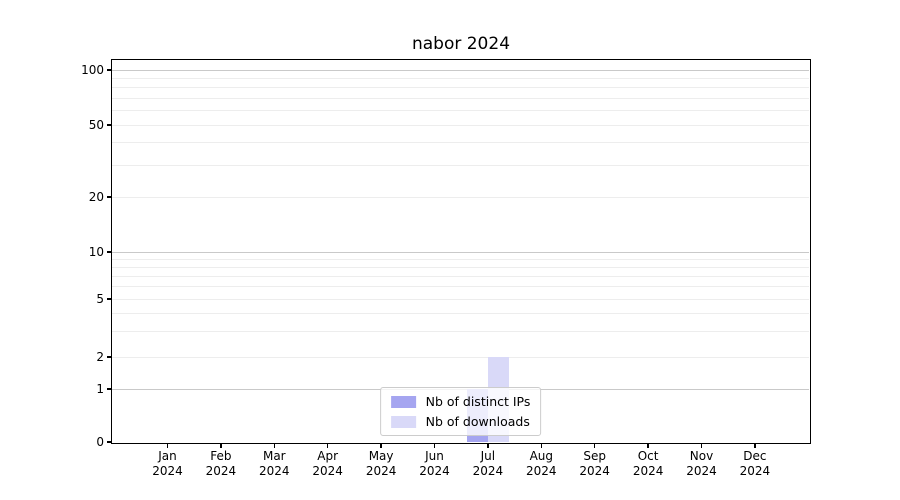 This screenshot has width=900, height=500. What do you see at coordinates (488, 456) in the screenshot?
I see `x-tick-month: Jul` at bounding box center [488, 456].